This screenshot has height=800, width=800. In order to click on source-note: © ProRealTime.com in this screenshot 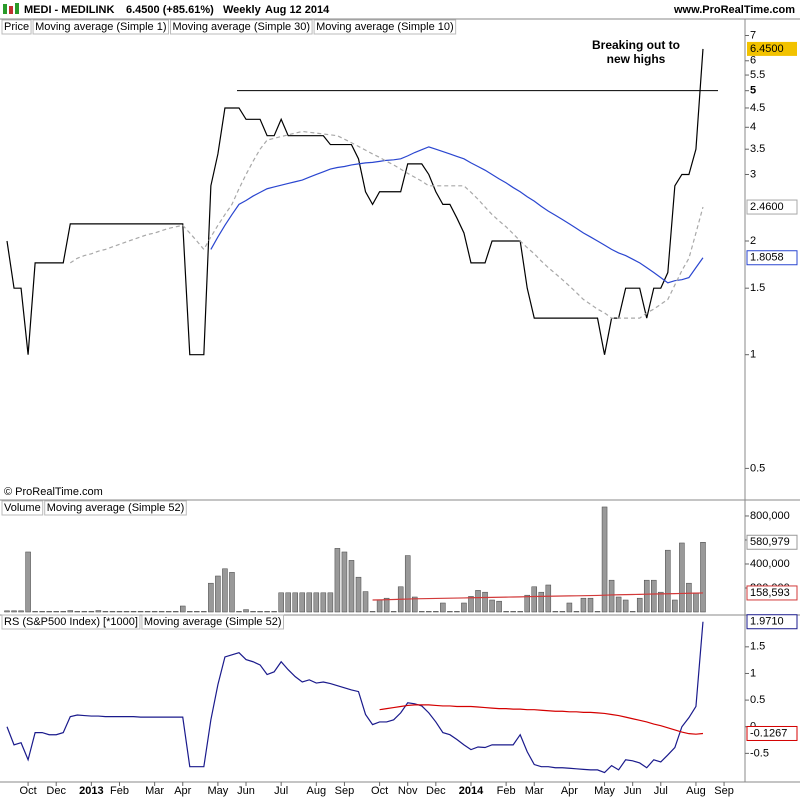, I will do `click(53, 492)`.